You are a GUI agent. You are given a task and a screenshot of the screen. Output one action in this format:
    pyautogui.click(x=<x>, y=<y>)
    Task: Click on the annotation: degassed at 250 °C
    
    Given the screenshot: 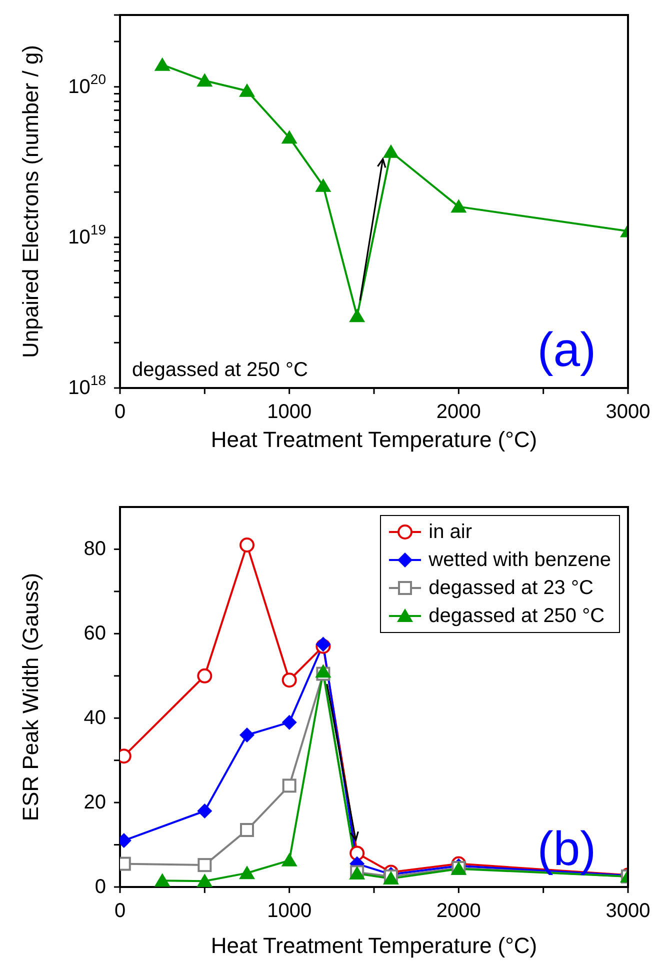 What is the action you would take?
    pyautogui.click(x=220, y=370)
    